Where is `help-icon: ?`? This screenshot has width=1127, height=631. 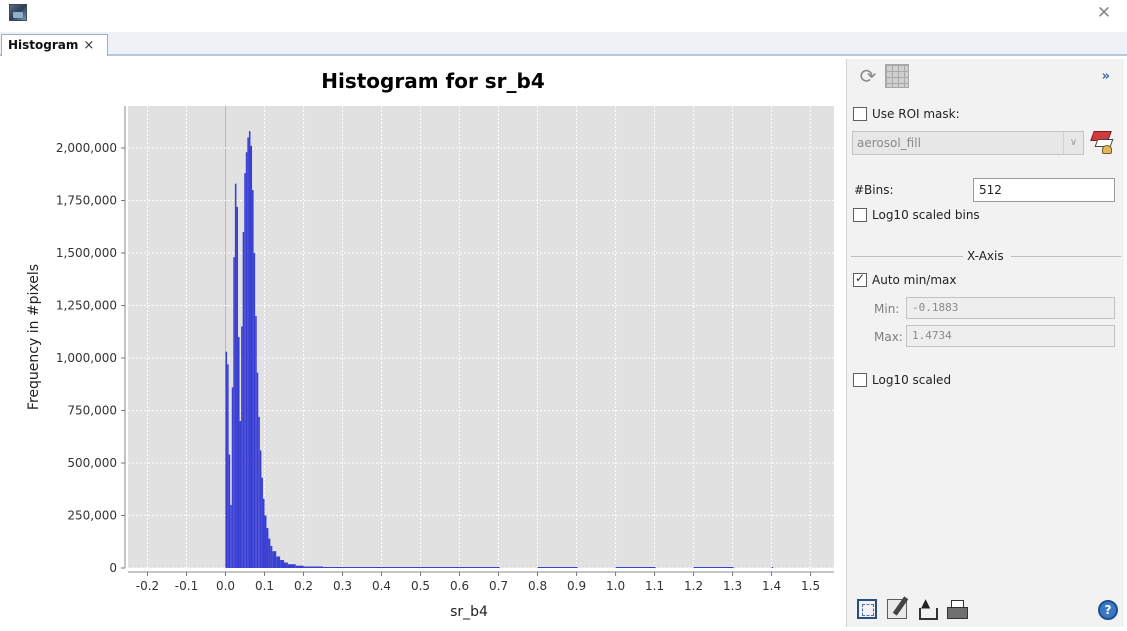
help-icon: ? is located at coordinates (1108, 610).